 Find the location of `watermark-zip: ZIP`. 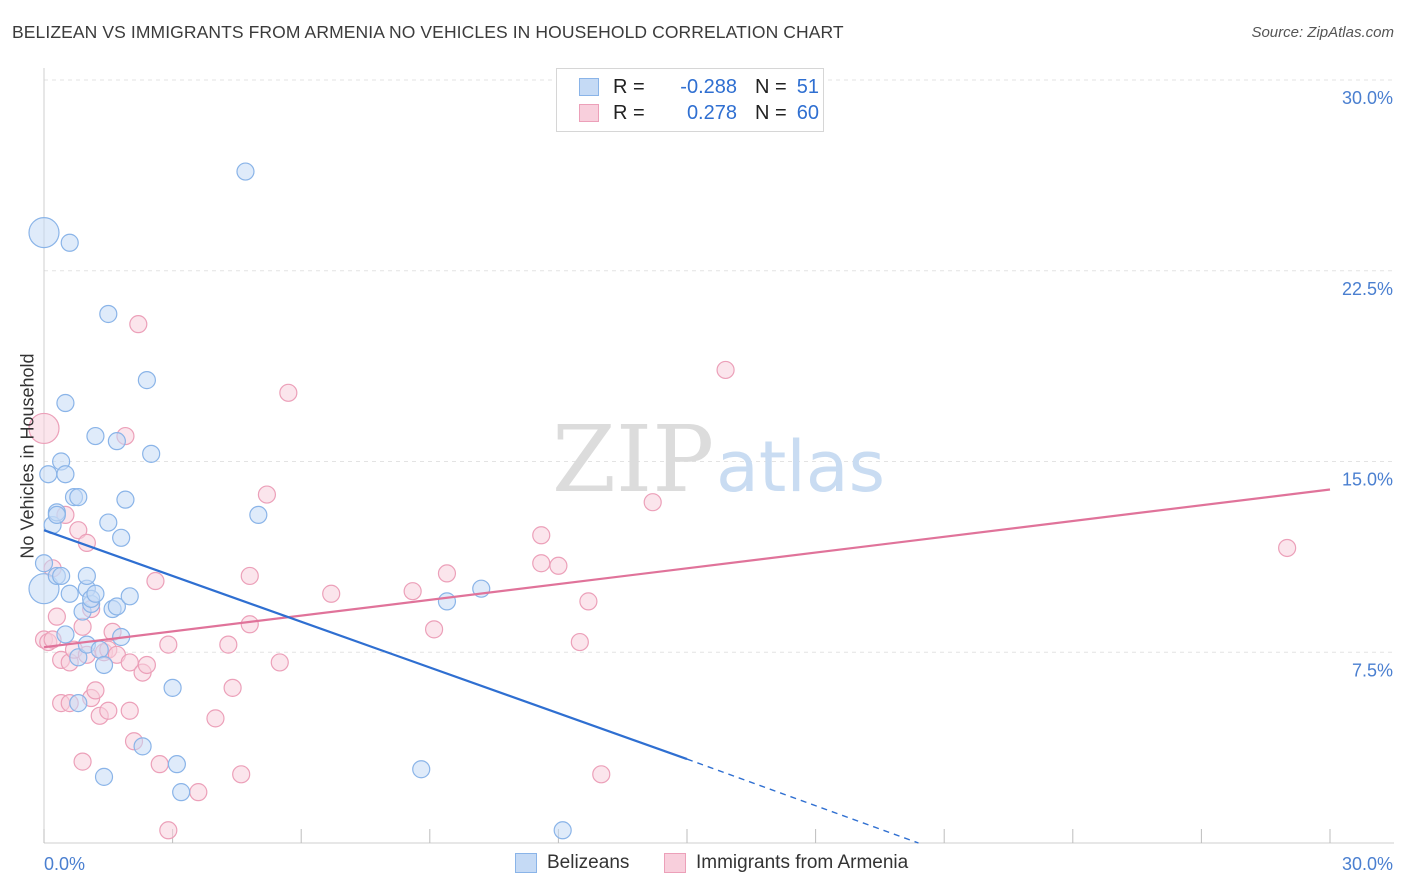

watermark-zip: ZIP is located at coordinates (633, 459).